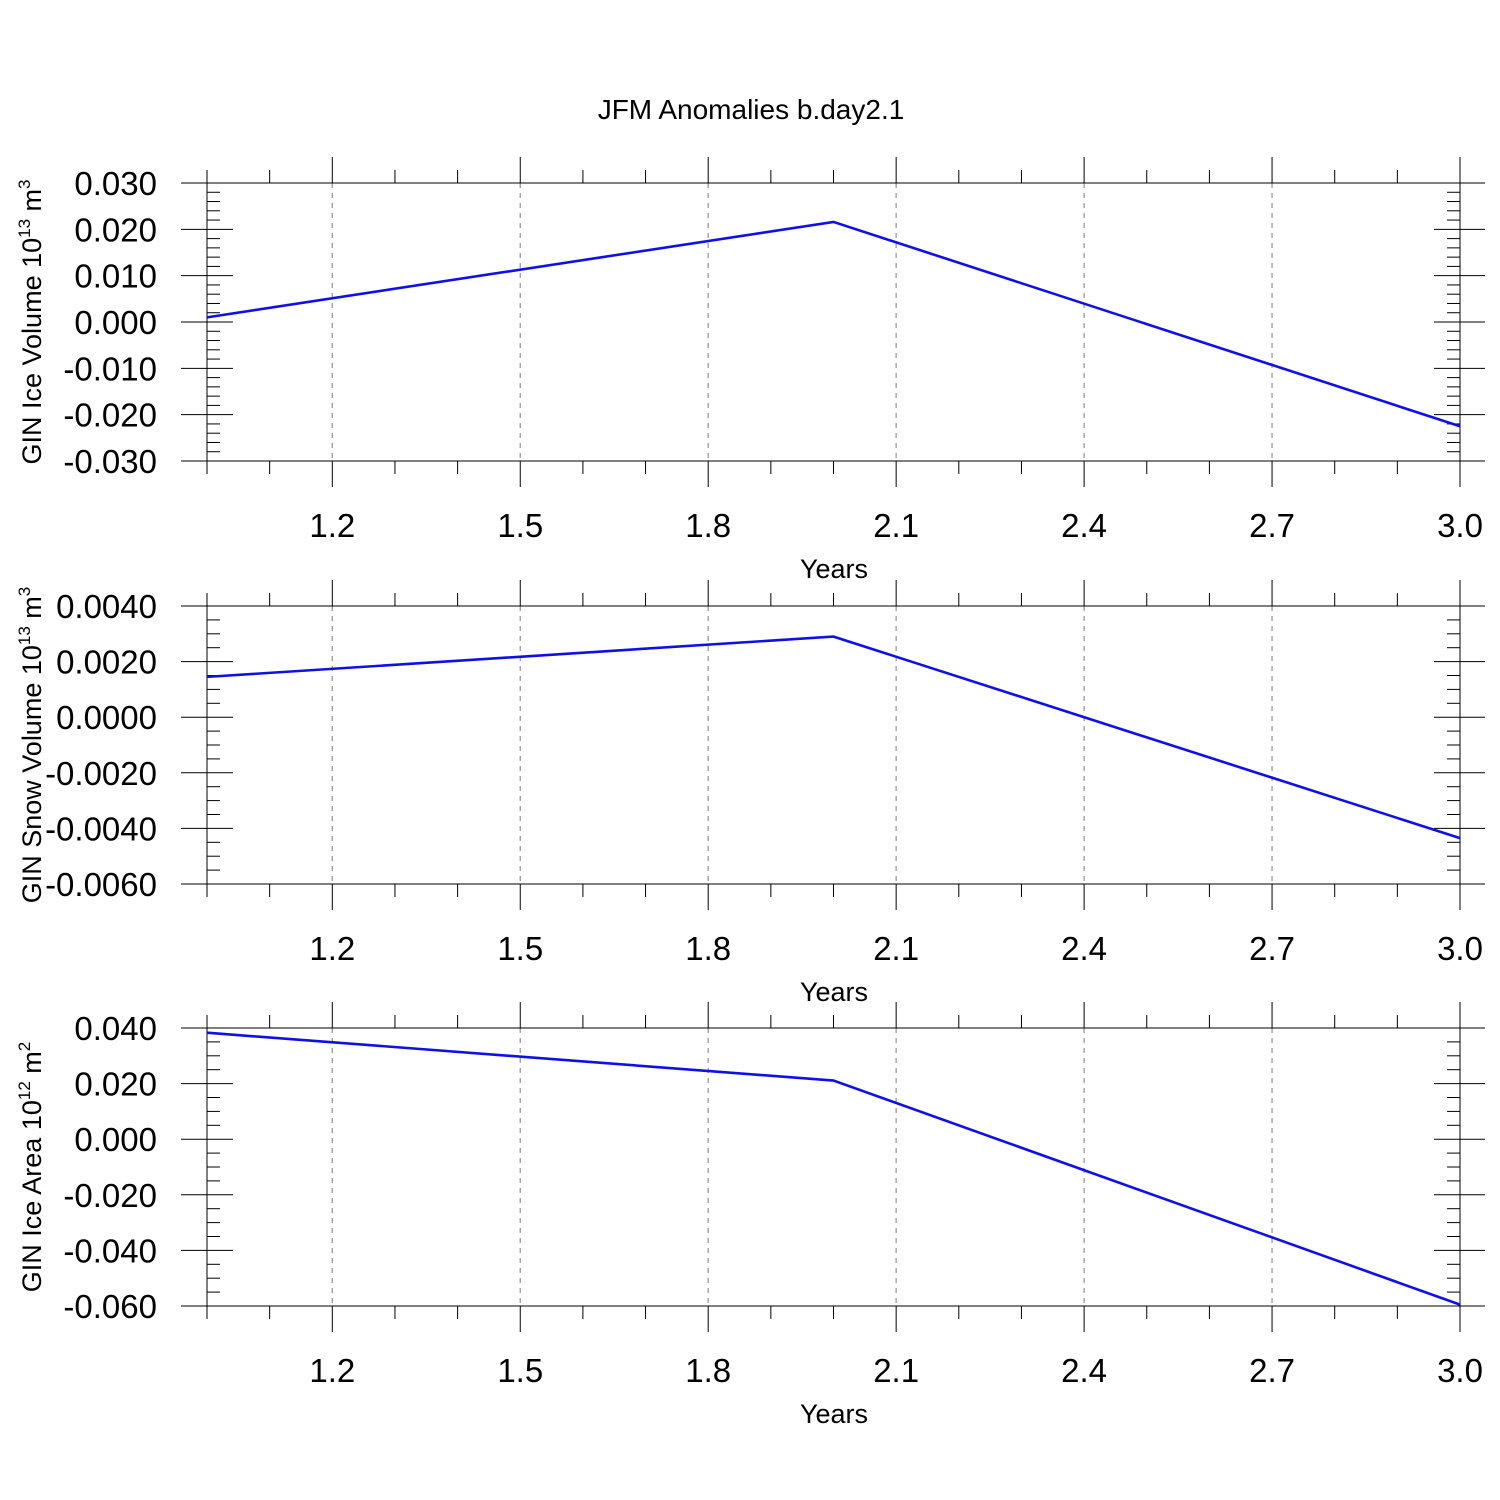 Image resolution: width=1500 pixels, height=1500 pixels. I want to click on chart-1-x-tick-label: 1.5, so click(520, 525).